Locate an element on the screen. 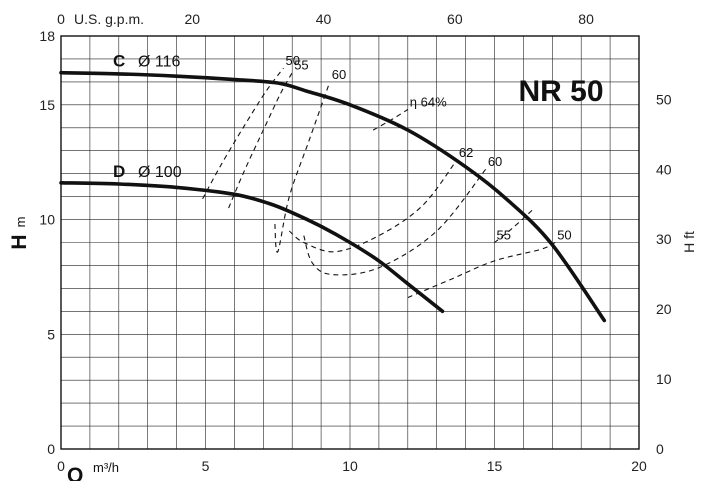  x-tick-label: 0 is located at coordinates (61, 466).